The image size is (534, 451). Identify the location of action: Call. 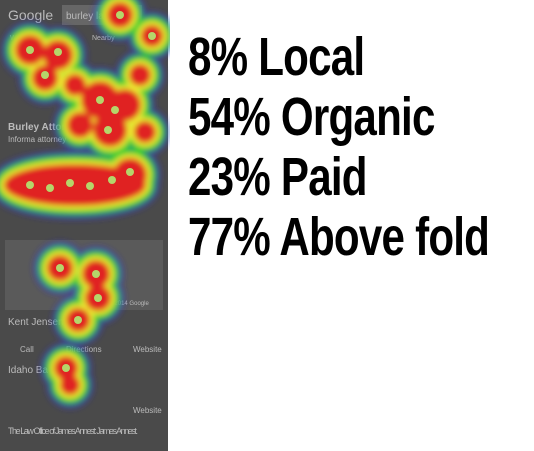
(27, 349).